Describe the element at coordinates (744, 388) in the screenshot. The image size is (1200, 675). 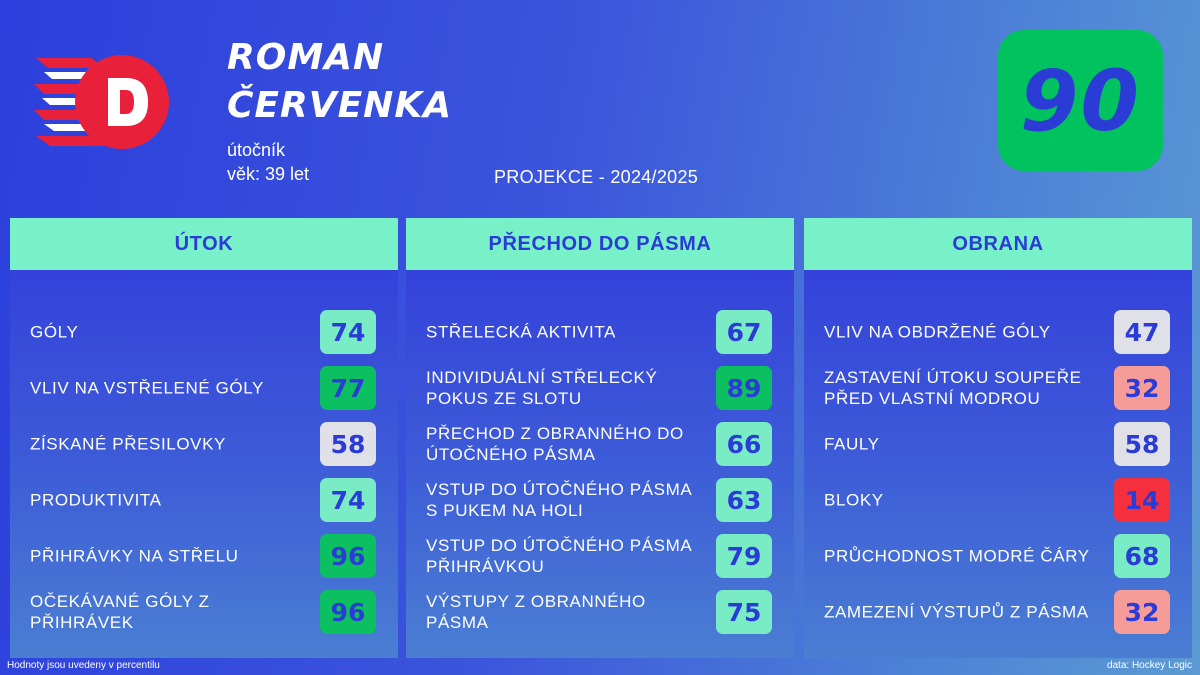
I see `stat-percentile-badge: 89` at that location.